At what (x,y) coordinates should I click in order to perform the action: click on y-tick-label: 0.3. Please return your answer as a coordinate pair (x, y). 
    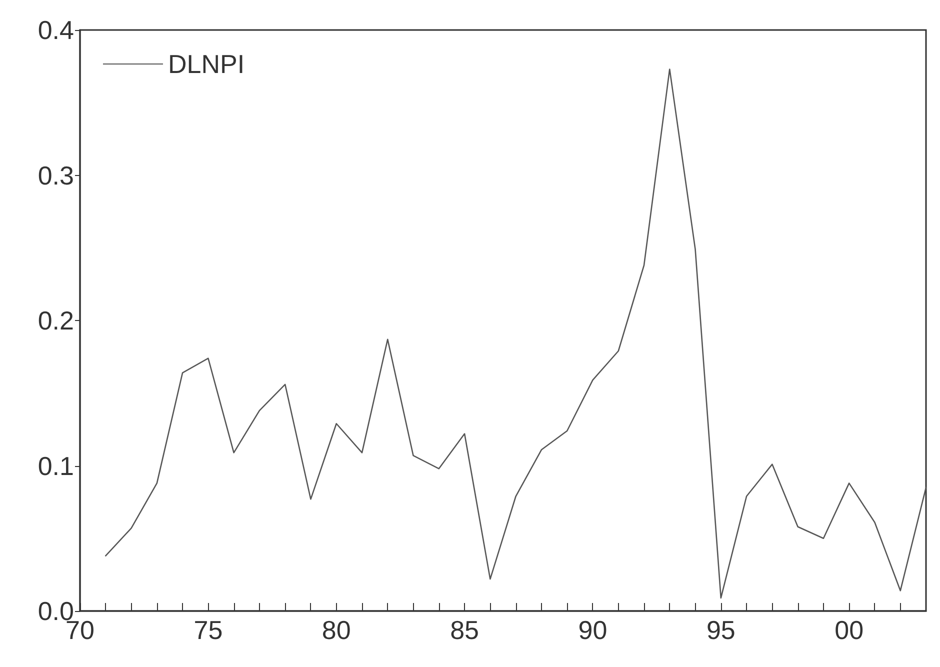
    Looking at the image, I should click on (56, 175).